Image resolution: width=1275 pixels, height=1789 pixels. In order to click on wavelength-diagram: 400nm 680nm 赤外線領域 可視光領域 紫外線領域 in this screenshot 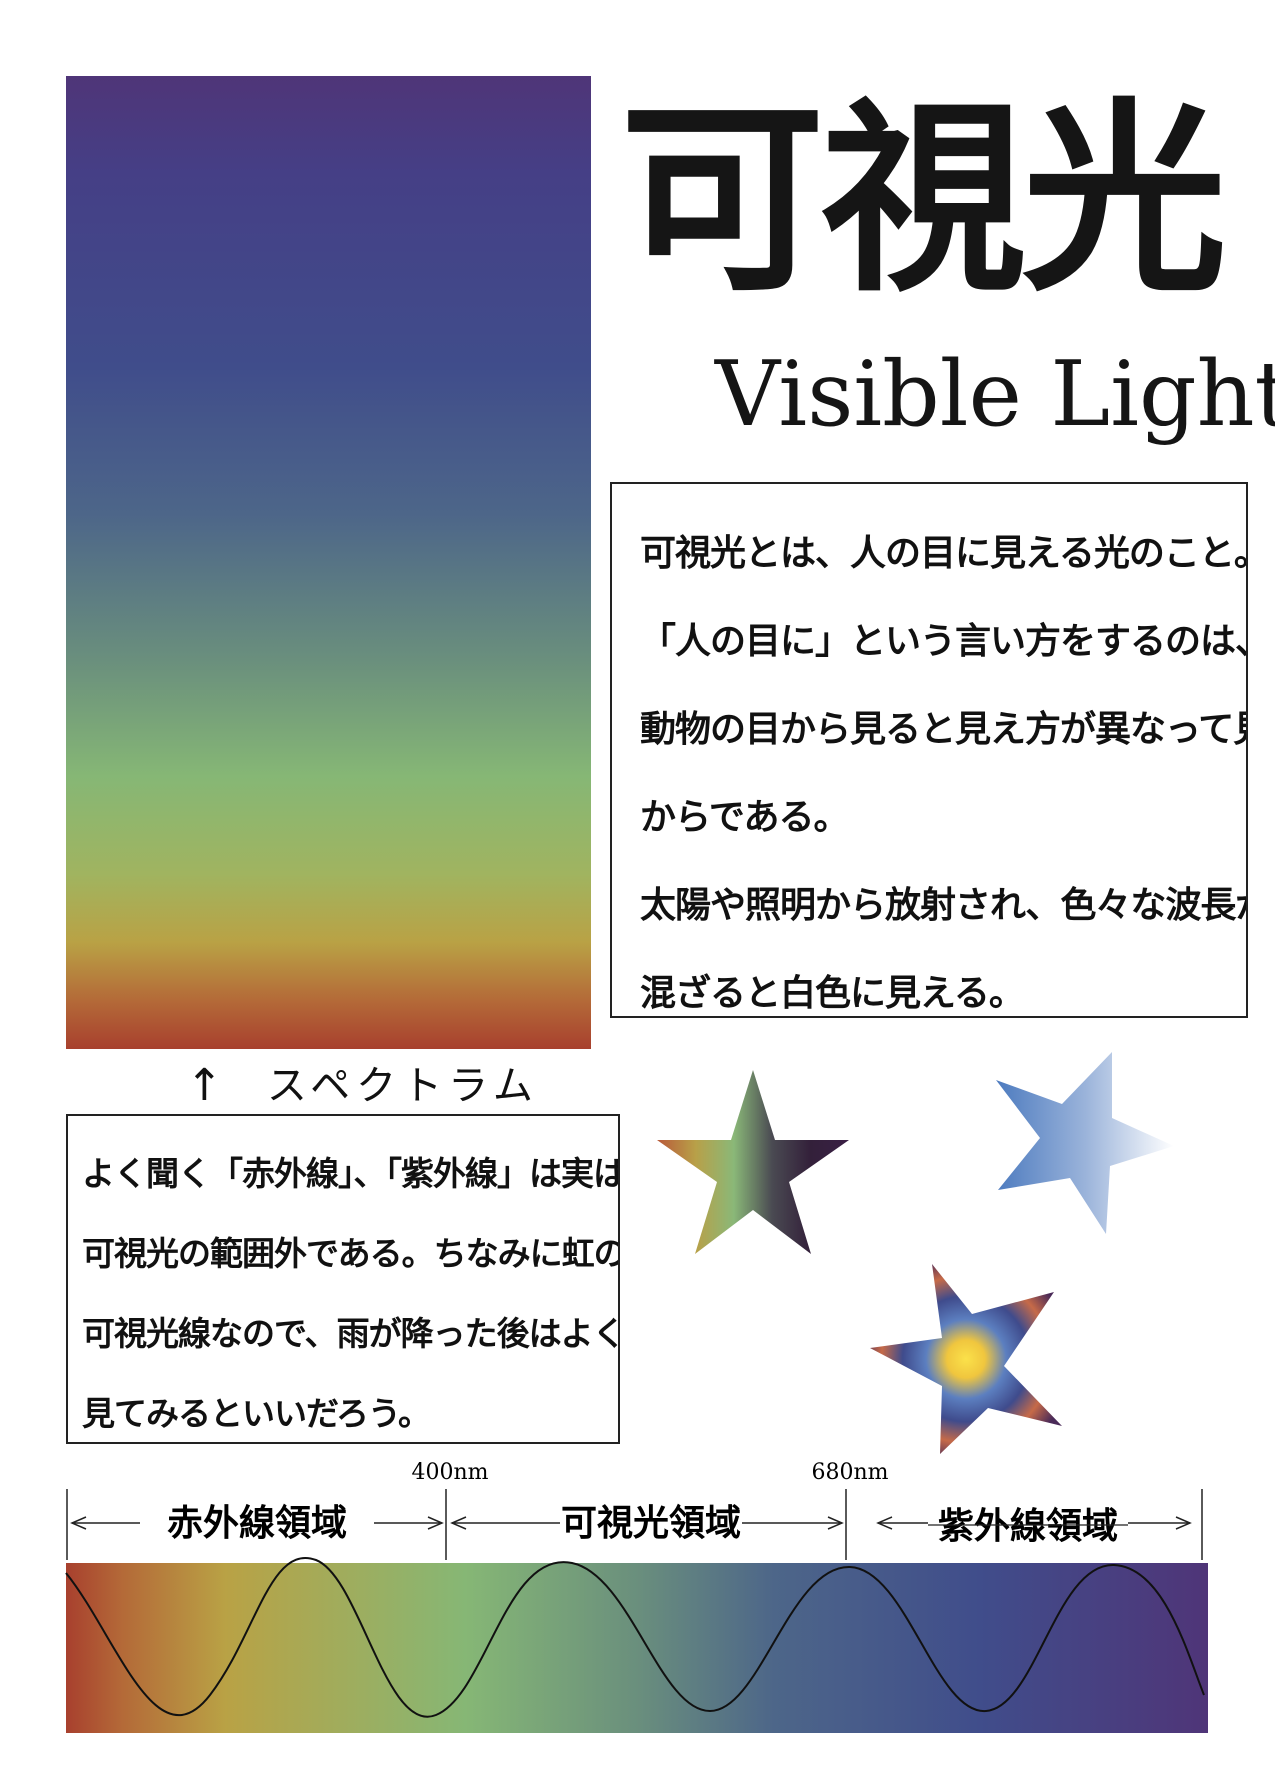, I will do `click(636, 1596)`.